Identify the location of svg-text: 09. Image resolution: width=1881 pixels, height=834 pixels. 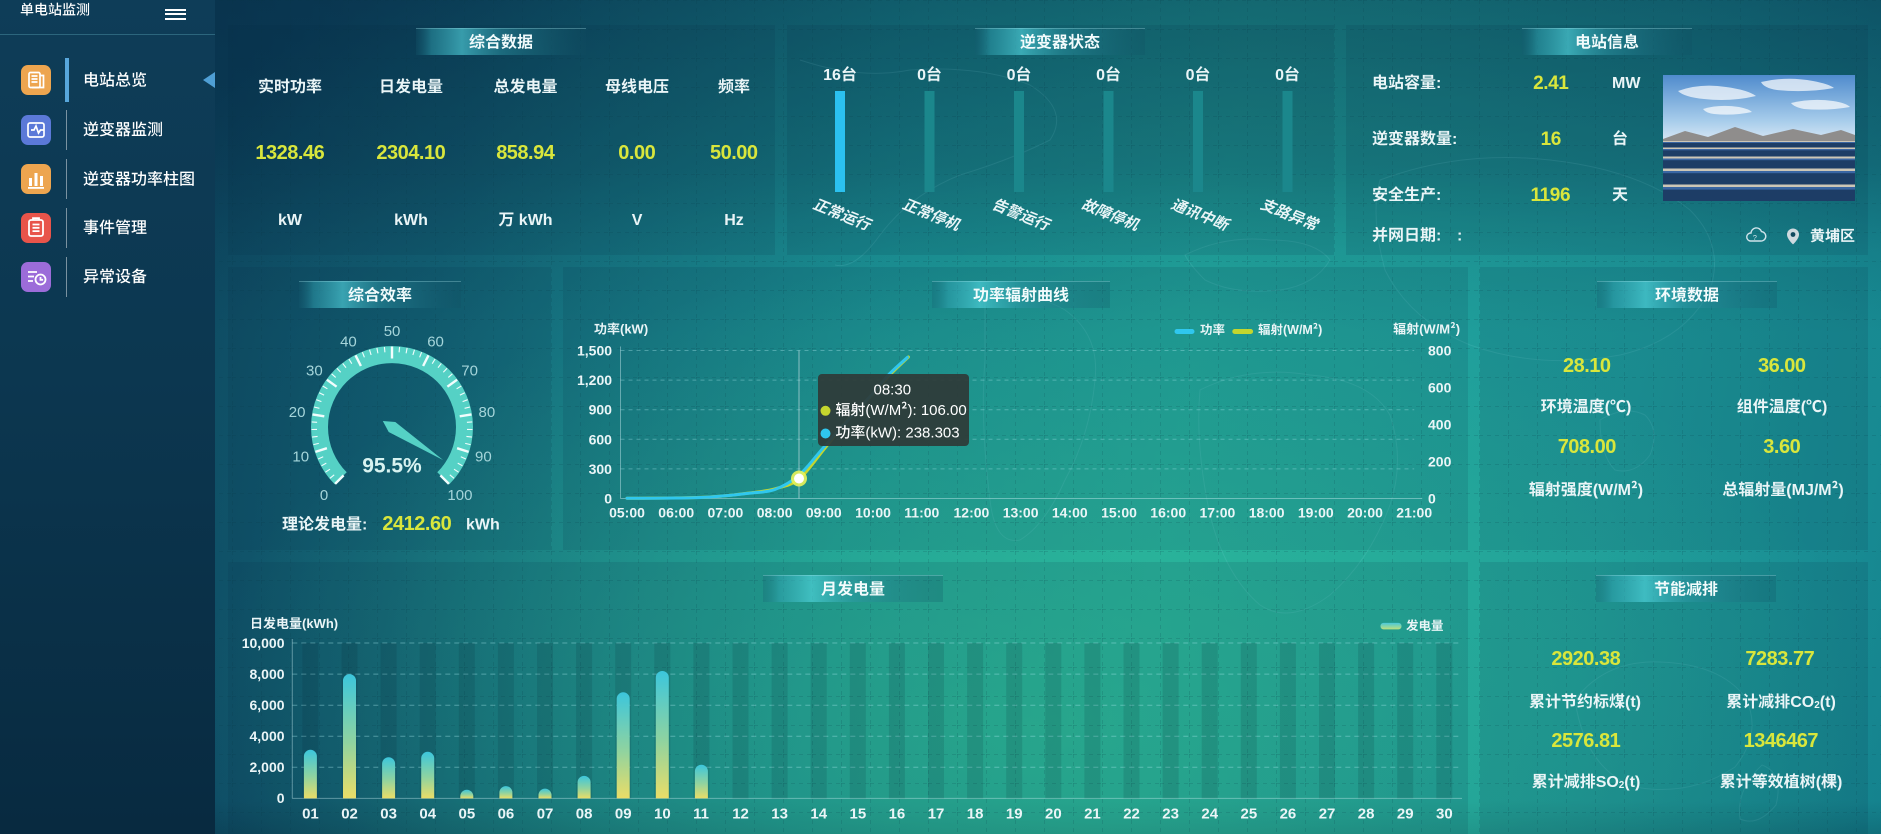
(623, 814).